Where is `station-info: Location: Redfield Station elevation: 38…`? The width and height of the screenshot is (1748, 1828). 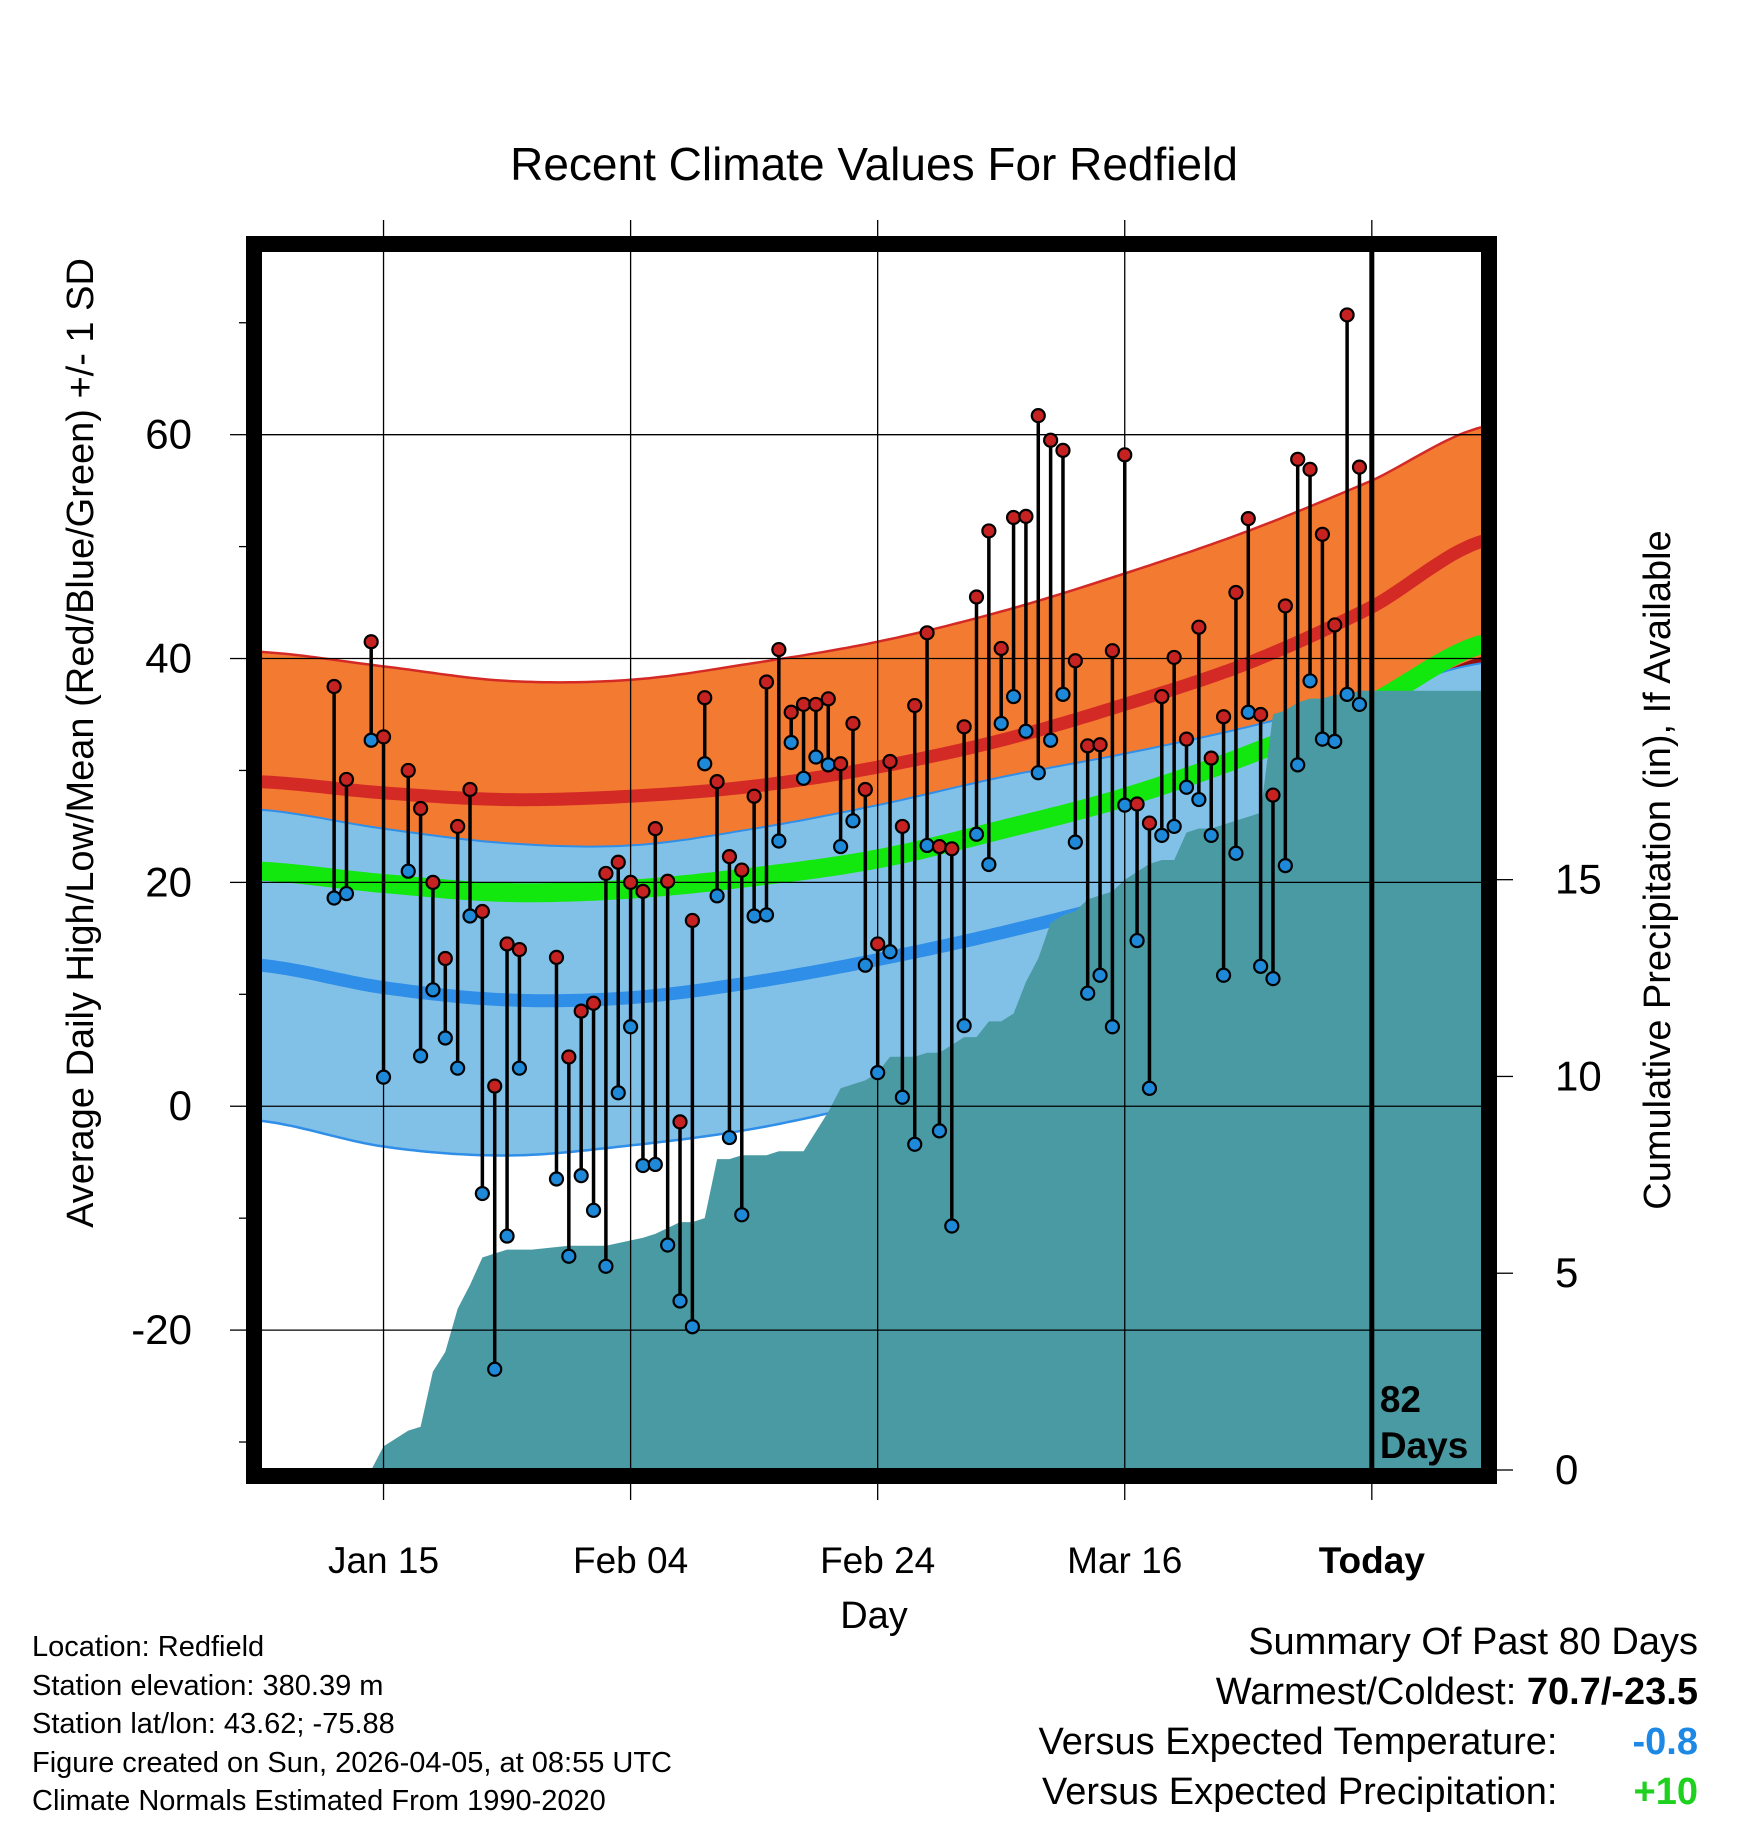 station-info: Location: Redfield Station elevation: 38… is located at coordinates (352, 1724).